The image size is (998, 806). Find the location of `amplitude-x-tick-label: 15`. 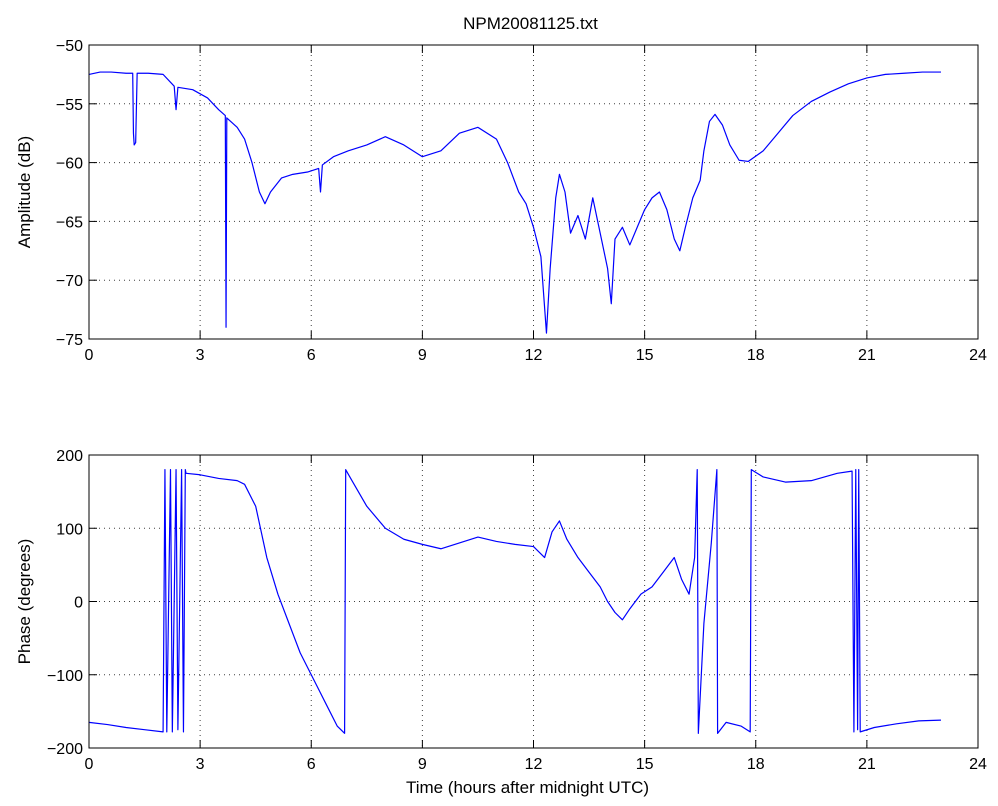

amplitude-x-tick-label: 15 is located at coordinates (645, 355).